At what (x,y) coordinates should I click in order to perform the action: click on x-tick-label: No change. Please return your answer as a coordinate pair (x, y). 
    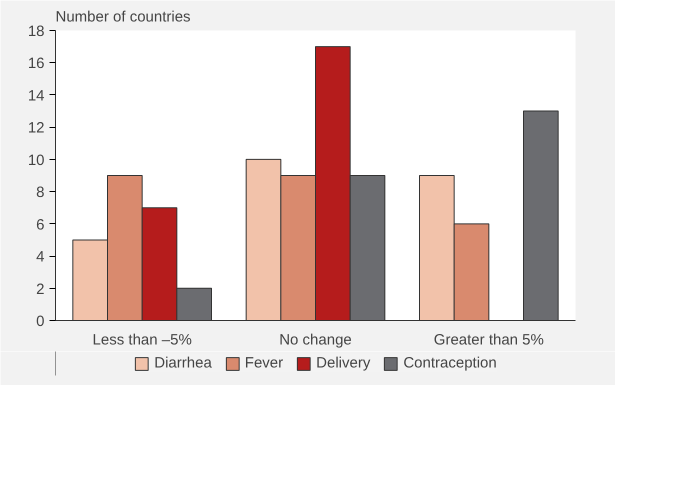
    Looking at the image, I should click on (315, 340).